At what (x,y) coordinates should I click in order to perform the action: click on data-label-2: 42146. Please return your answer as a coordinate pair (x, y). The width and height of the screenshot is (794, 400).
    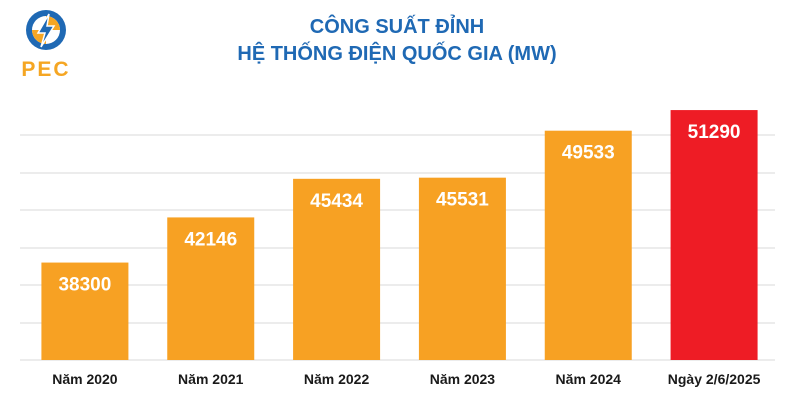
    Looking at the image, I should click on (210, 239).